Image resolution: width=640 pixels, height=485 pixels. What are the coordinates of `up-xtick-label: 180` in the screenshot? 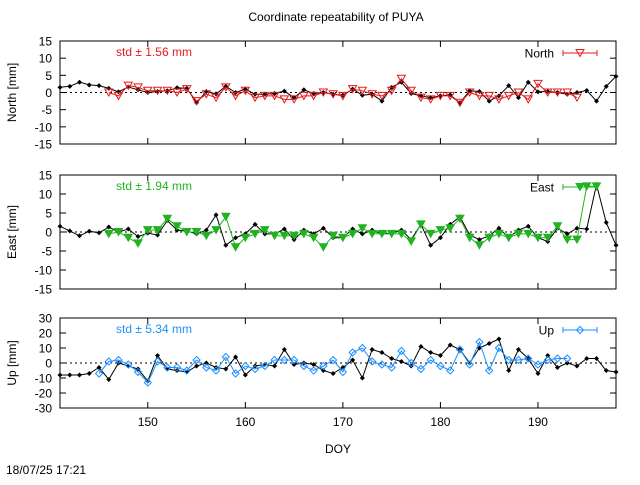 It's located at (440, 422).